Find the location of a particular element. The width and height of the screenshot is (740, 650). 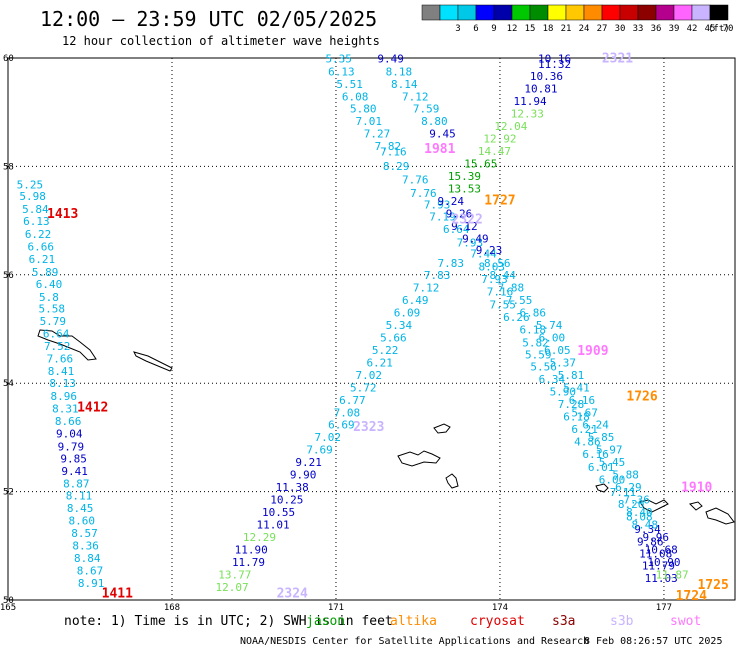

legend-label: 70 is located at coordinates (728, 29).